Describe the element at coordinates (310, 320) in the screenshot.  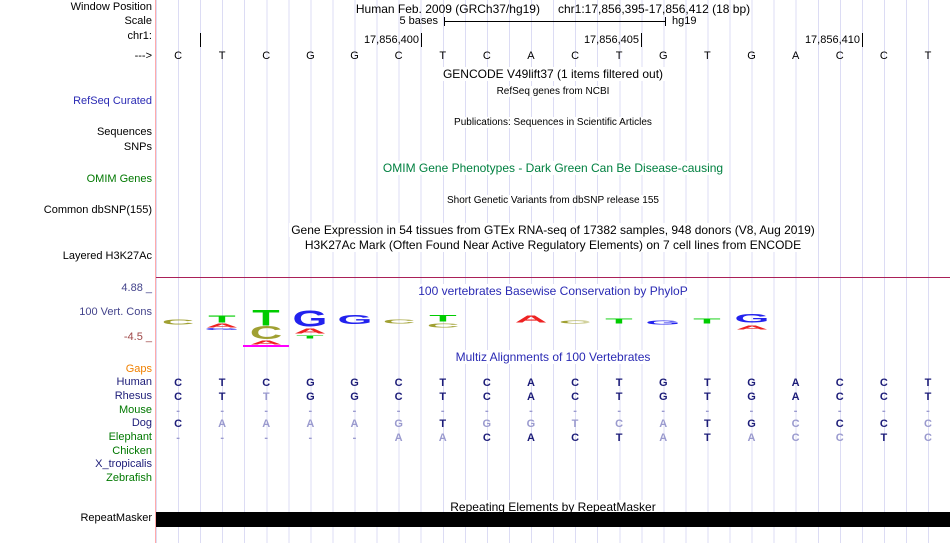
I see `logo-letter-glyph: G` at that location.